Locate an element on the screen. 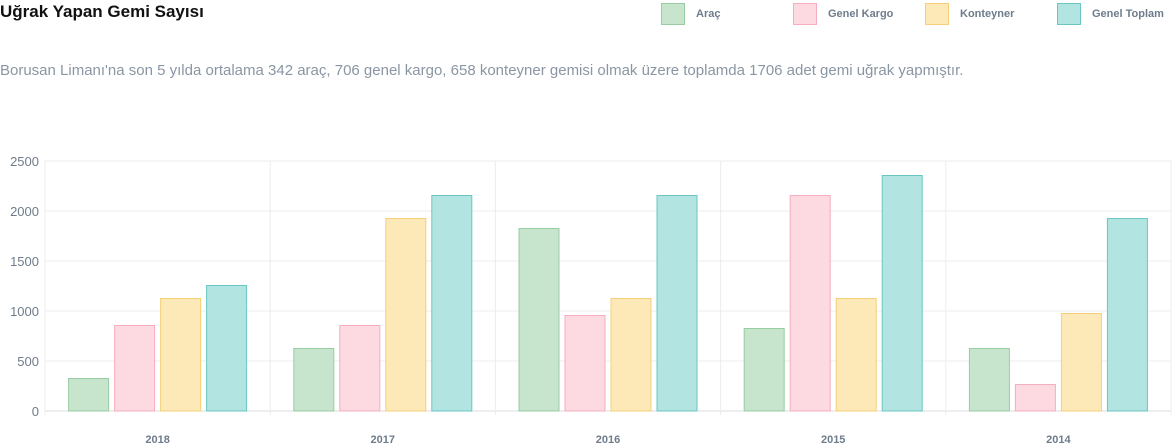 Image resolution: width=1172 pixels, height=445 pixels. x-tick-label: 2015 is located at coordinates (833, 439).